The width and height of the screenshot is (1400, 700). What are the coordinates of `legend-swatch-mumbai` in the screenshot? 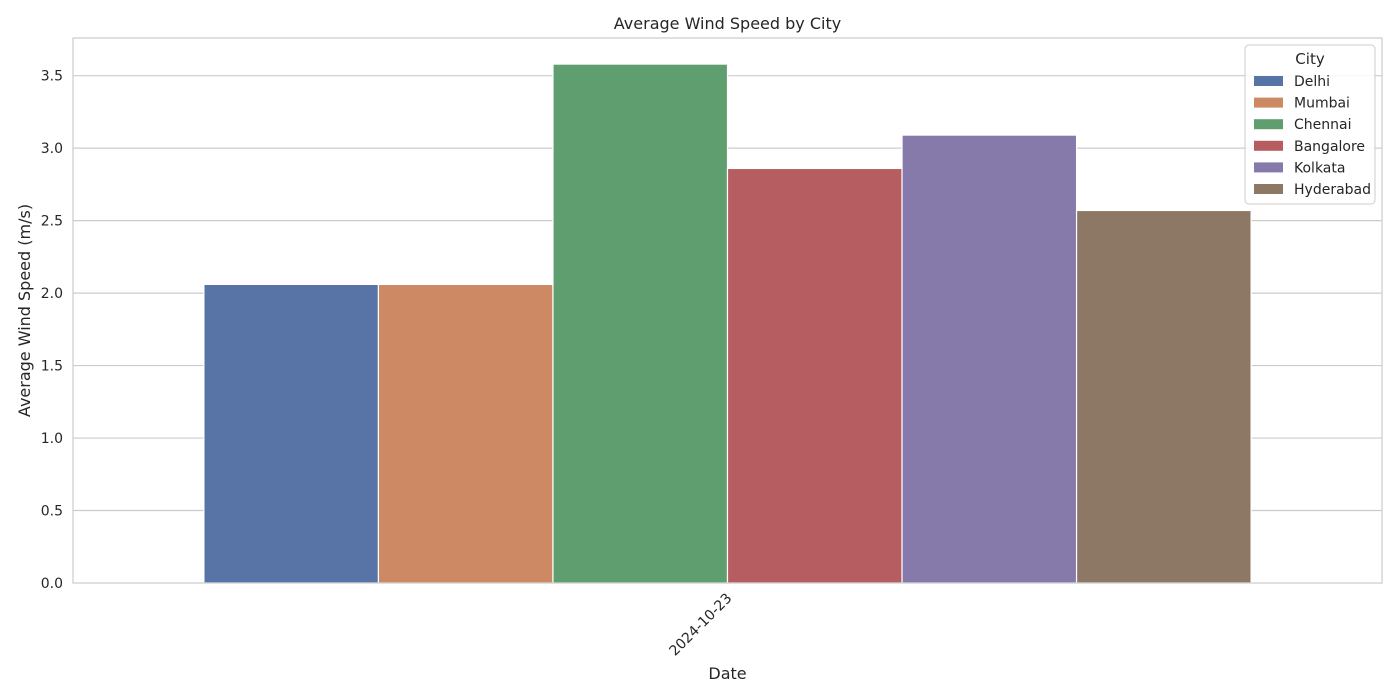 It's located at (1268, 102).